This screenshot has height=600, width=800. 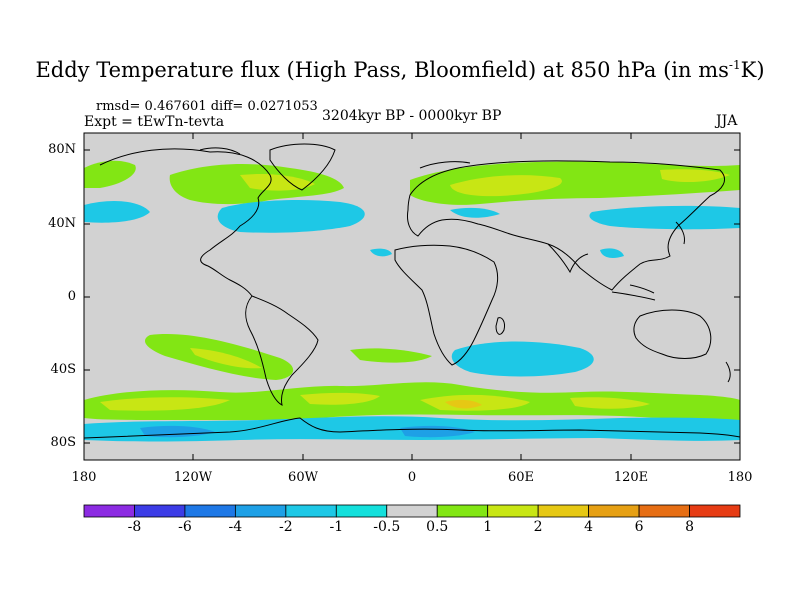 I want to click on coast-arctic-islands, so click(x=335, y=158).